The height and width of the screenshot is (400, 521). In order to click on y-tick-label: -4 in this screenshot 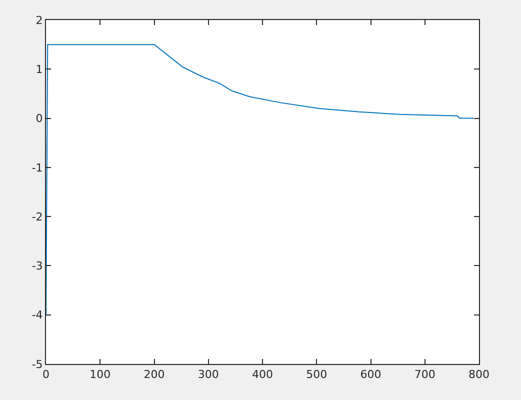, I will do `click(37, 315)`.